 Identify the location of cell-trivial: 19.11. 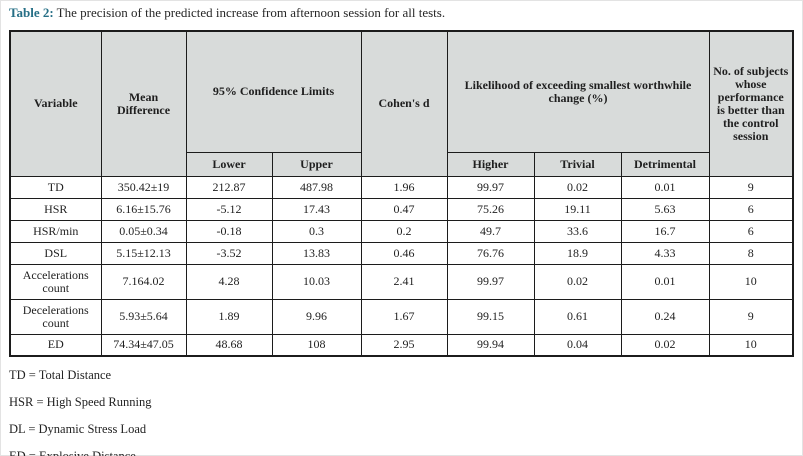
(577, 209).